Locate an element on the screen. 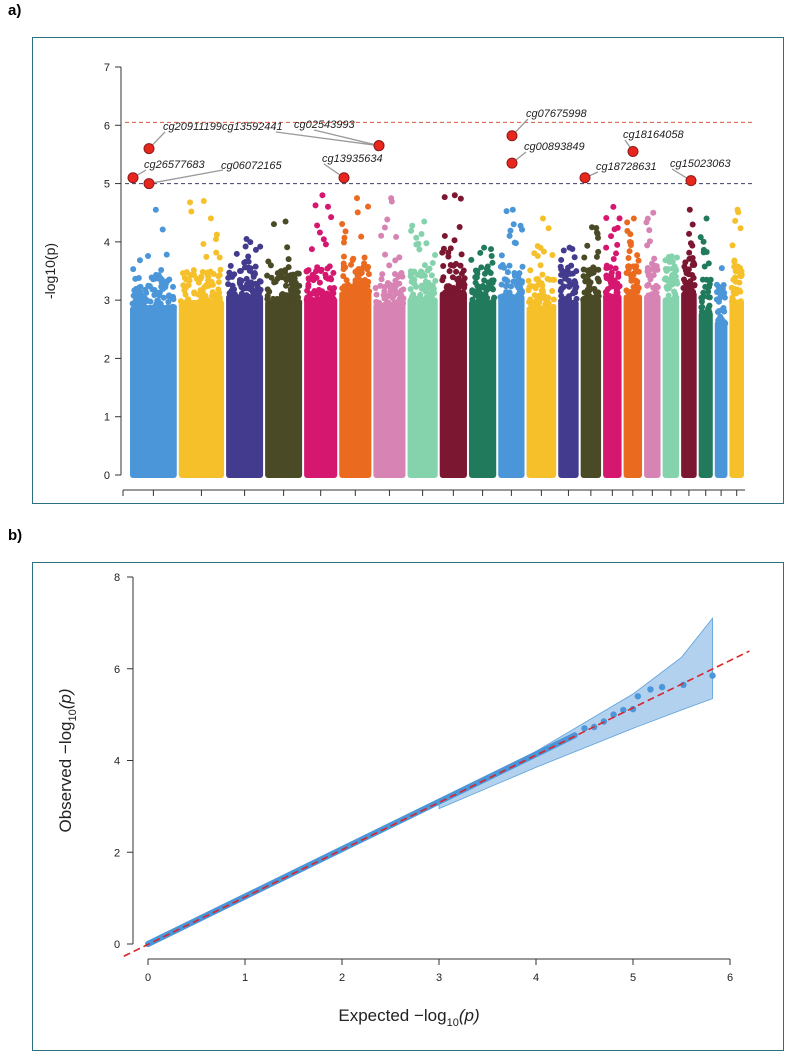  hit-label: cg00893849 is located at coordinates (554, 147).